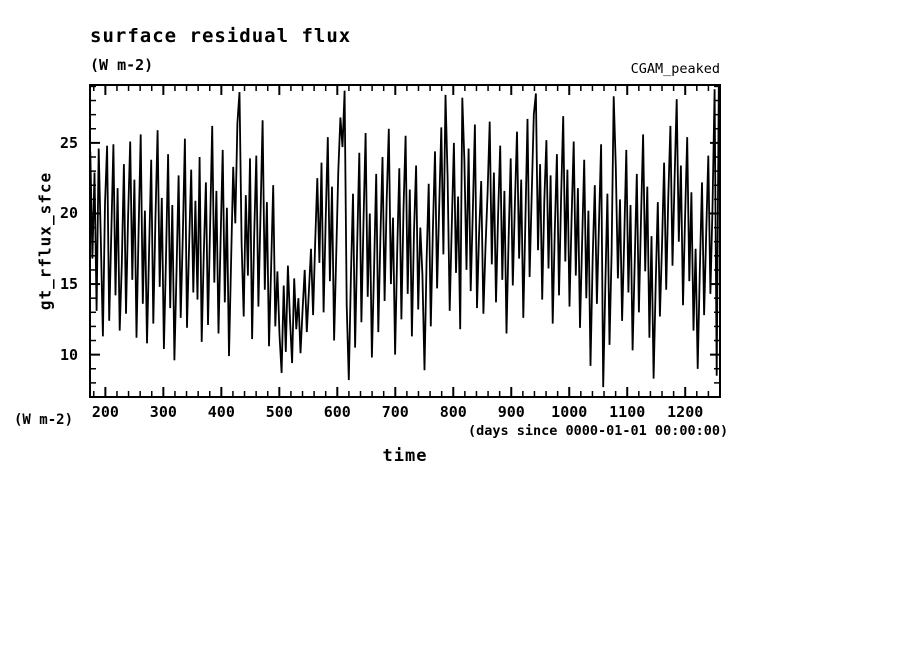  What do you see at coordinates (221, 36) in the screenshot?
I see `chart-title: surface residual flux` at bounding box center [221, 36].